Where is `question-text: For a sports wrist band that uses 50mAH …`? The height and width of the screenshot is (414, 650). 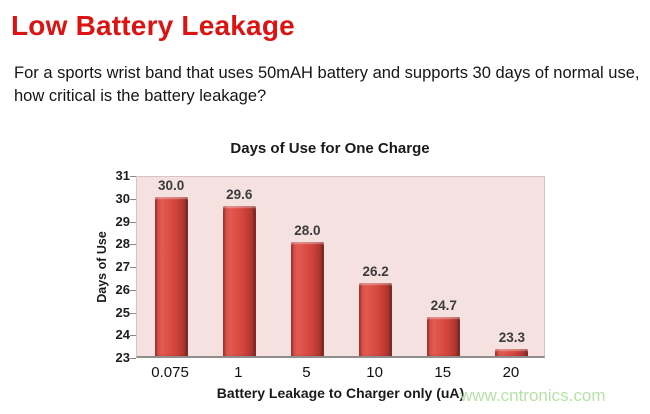
question-text: For a sports wrist band that uses 50mAH … is located at coordinates (327, 85).